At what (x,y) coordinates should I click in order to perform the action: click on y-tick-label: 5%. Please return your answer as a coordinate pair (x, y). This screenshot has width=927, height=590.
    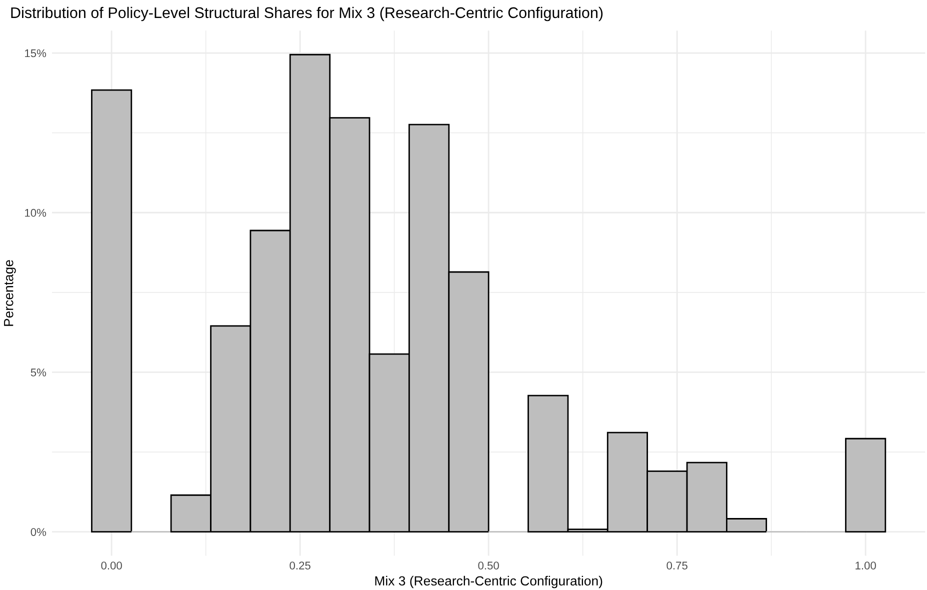
    Looking at the image, I should click on (38, 372).